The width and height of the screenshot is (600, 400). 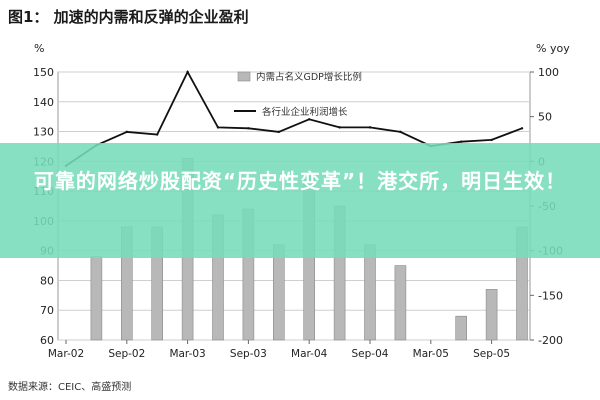 What do you see at coordinates (550, 295) in the screenshot?
I see `right-tick-label: -150` at bounding box center [550, 295].